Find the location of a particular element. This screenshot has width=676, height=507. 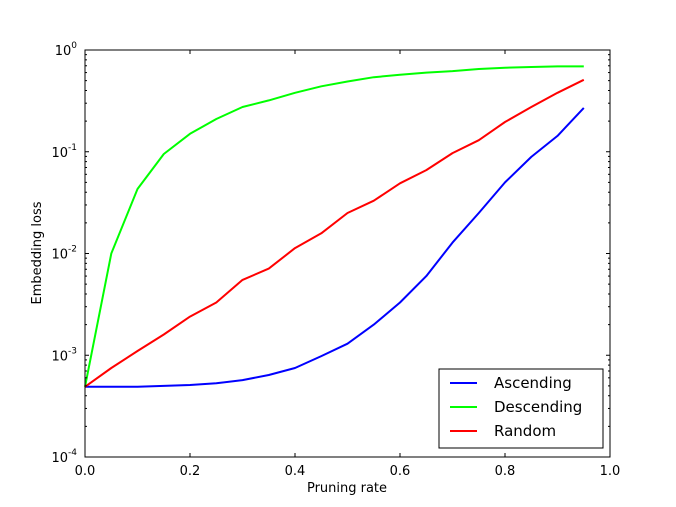

x-axis-label: Pruning rate is located at coordinates (347, 488).